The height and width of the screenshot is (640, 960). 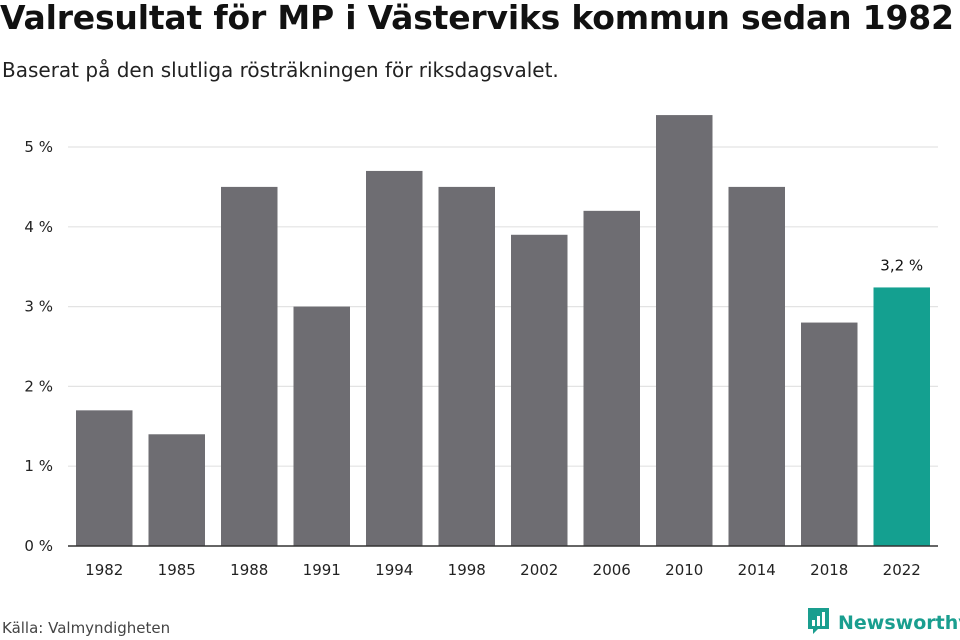 I want to click on bar-2002, so click(x=539, y=390).